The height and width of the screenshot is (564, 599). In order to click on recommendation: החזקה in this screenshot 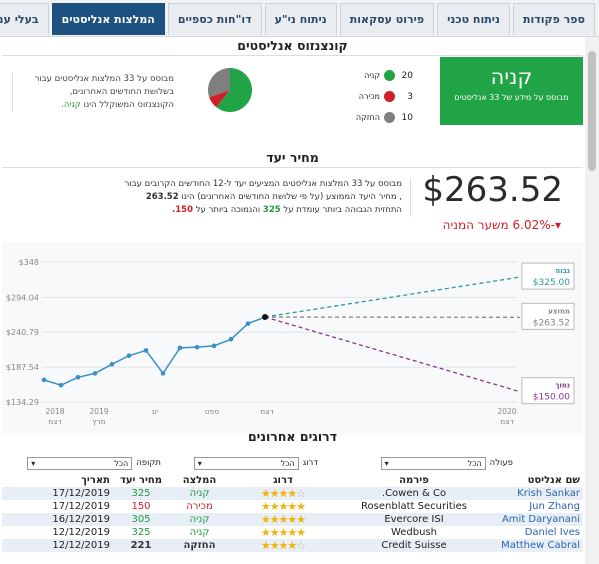, I will do `click(199, 545)`.